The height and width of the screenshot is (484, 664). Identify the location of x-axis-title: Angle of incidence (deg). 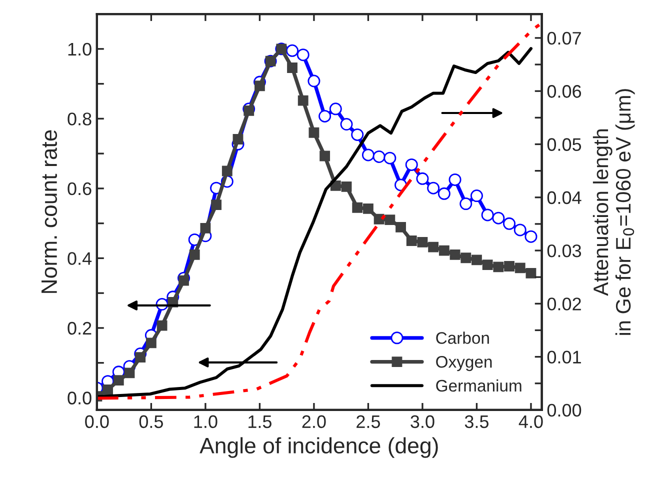
(319, 447).